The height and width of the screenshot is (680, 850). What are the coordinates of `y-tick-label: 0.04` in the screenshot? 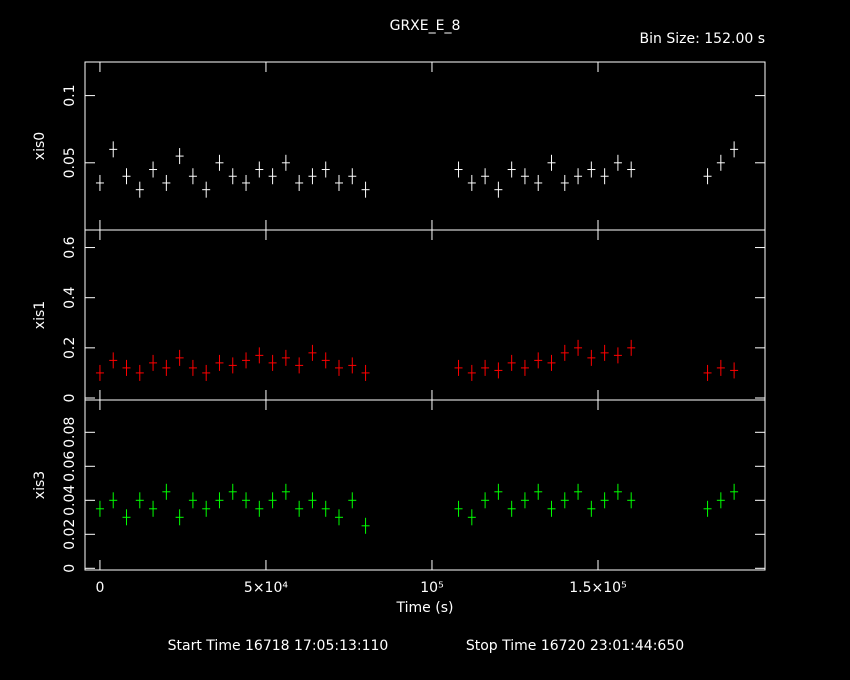 It's located at (70, 500).